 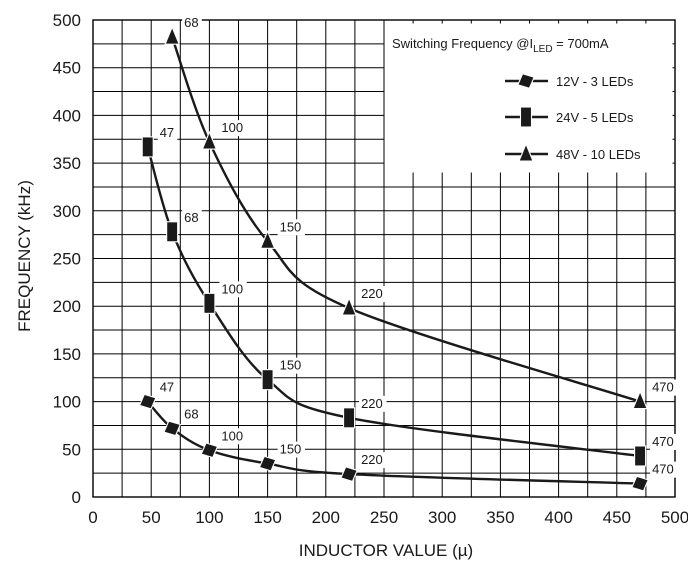 I want to click on y-axis-label: FREQUENCY (kHz), so click(x=24, y=256).